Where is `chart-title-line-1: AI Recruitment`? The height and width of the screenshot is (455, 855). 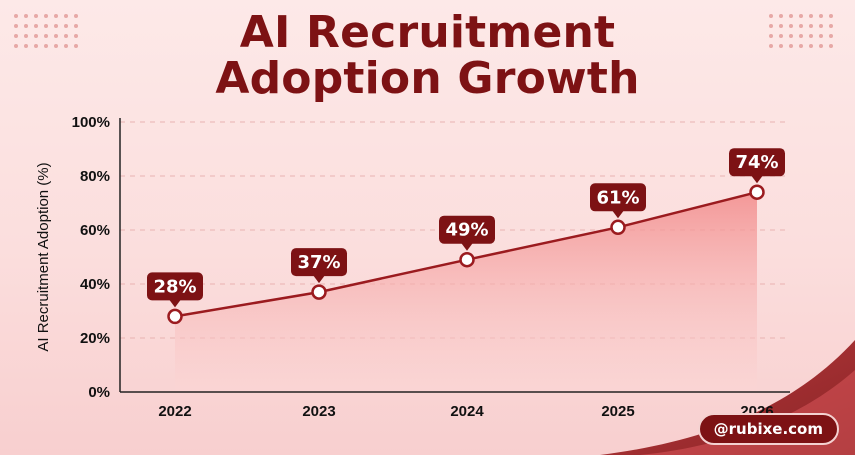 chart-title-line-1: AI Recruitment is located at coordinates (427, 32).